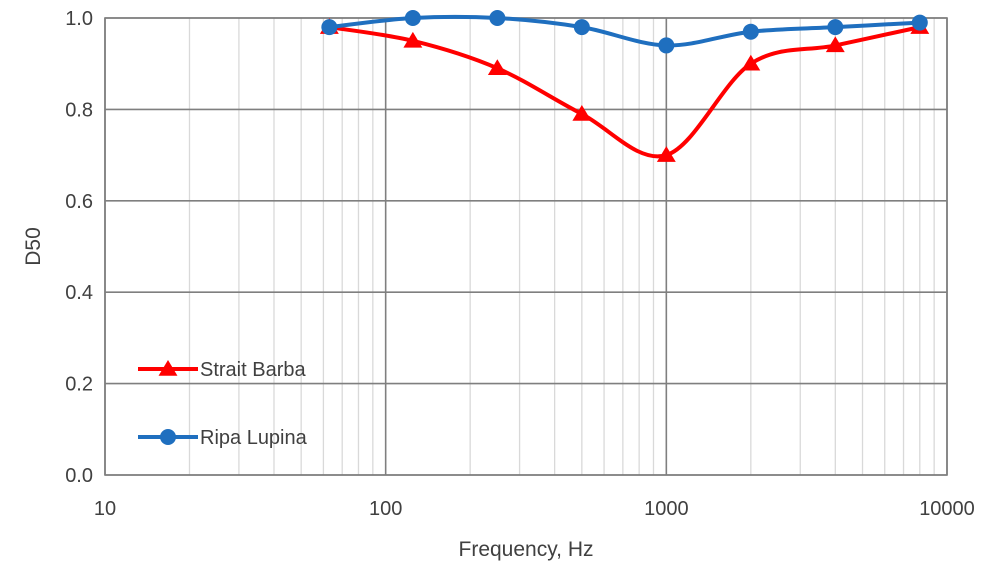  I want to click on series-line-ripa-lupina, so click(624, 31).